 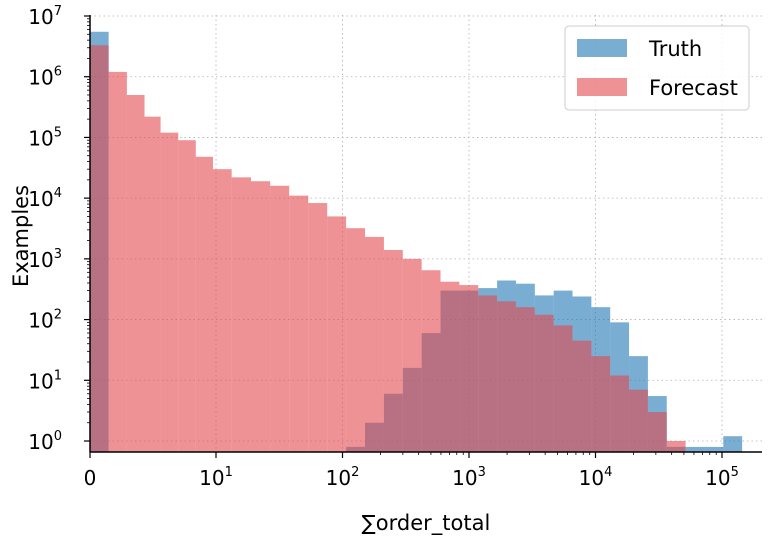 What do you see at coordinates (343, 477) in the screenshot?
I see `x-tick-label: 102` at bounding box center [343, 477].